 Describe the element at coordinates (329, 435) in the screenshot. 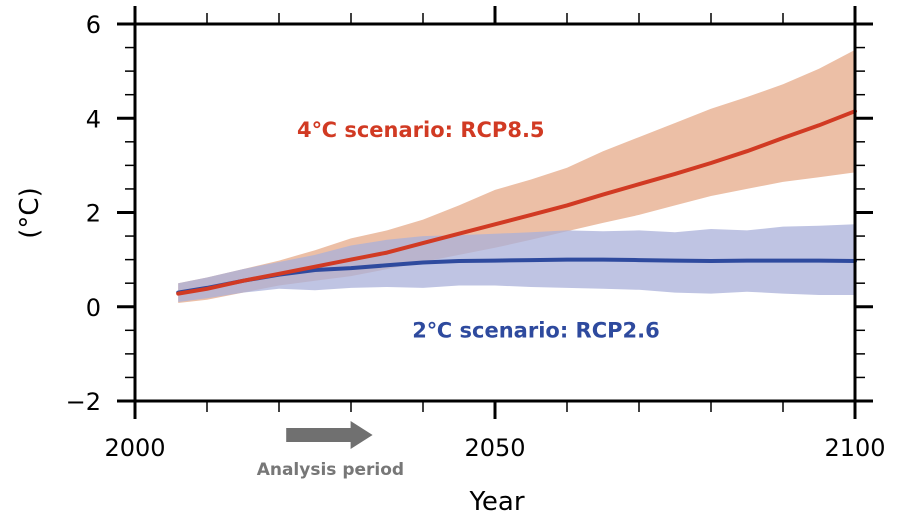

I see `analysis-period-arrow-icon` at that location.